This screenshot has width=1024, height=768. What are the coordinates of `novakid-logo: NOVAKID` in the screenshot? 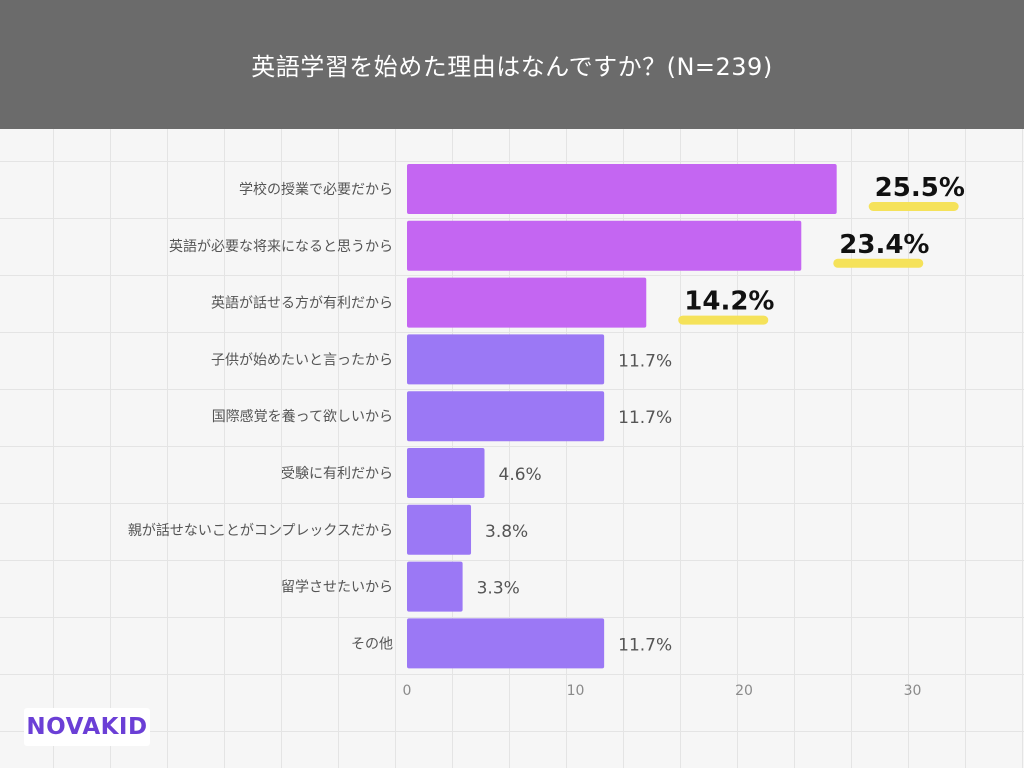 It's located at (87, 727).